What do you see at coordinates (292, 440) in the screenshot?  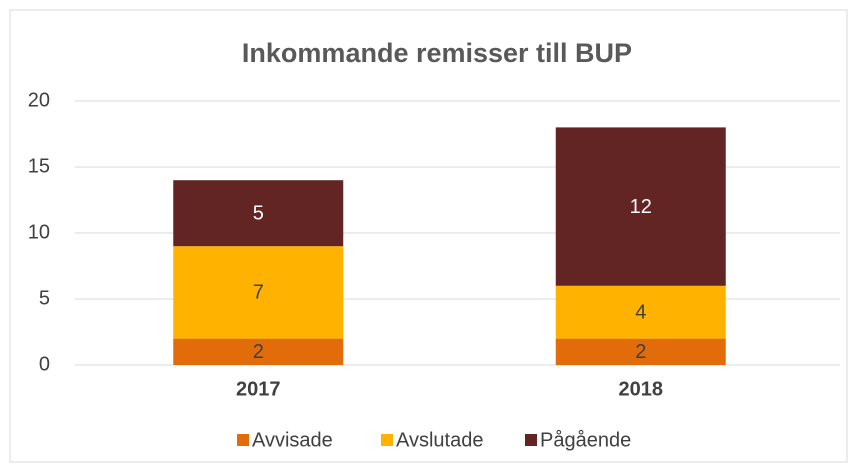 I see `legend-label: Avvisade` at bounding box center [292, 440].